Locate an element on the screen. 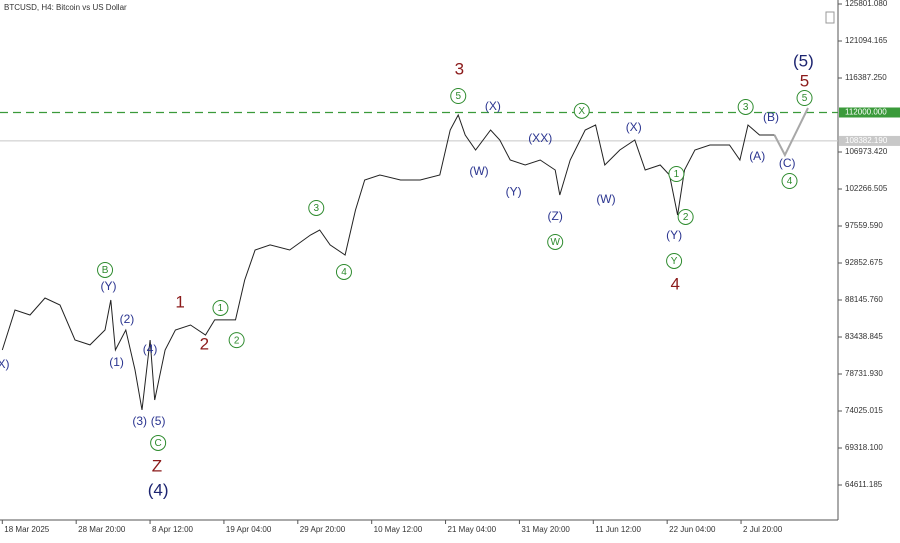  y-tick-label: 121094.165 is located at coordinates (866, 40).